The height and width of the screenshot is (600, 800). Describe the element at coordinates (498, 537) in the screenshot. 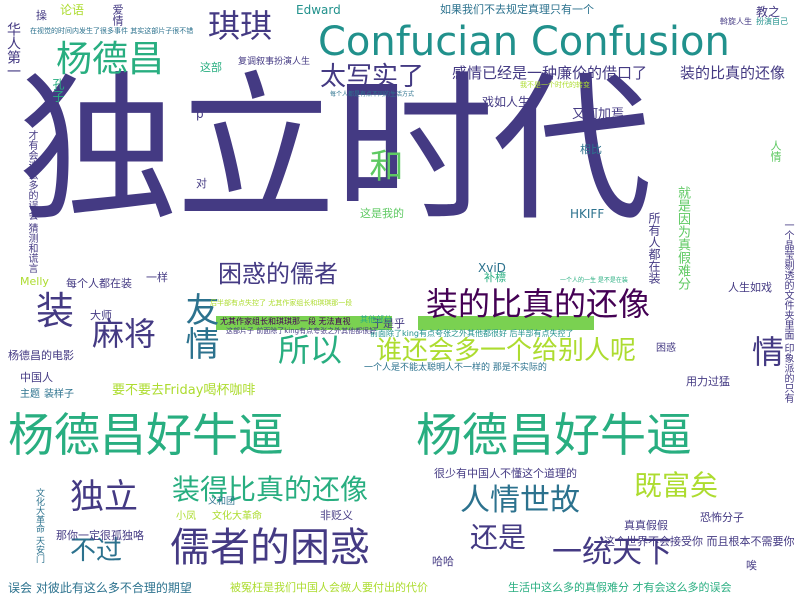

I see `word-haishi: 还是` at that location.